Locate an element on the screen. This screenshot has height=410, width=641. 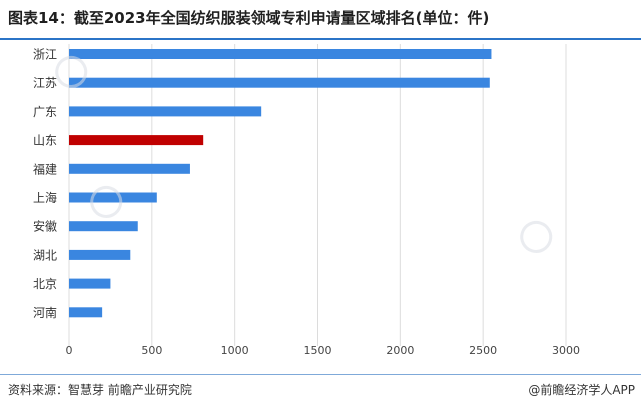
category-label: 江苏 is located at coordinates (45, 83).